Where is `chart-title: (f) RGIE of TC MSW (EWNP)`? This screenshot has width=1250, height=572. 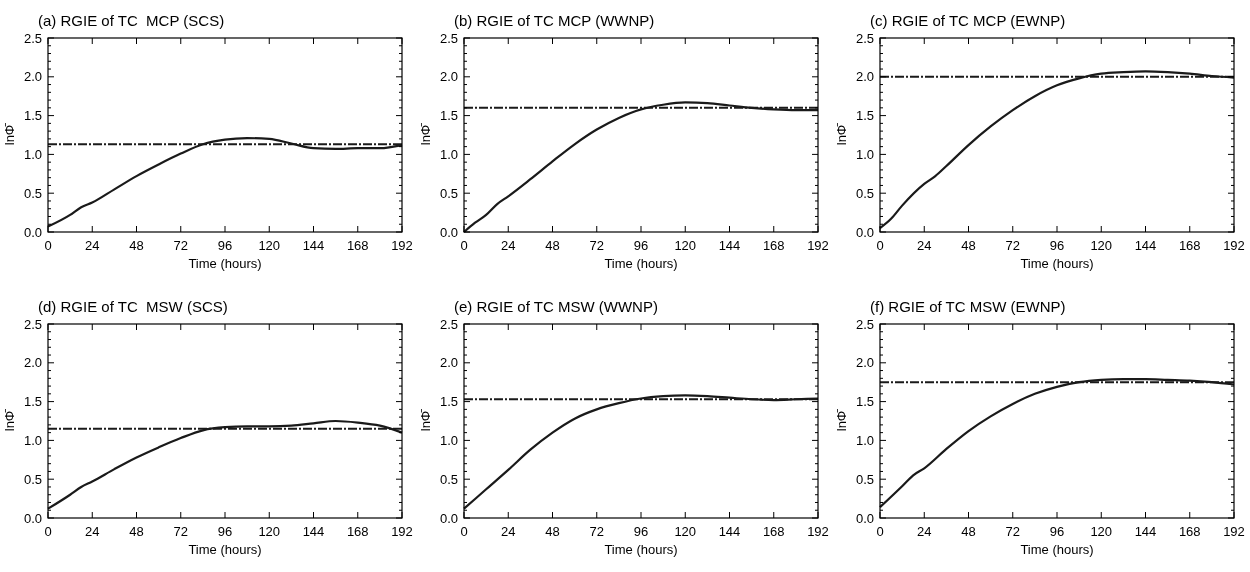 chart-title: (f) RGIE of TC MSW (EWNP) is located at coordinates (968, 306).